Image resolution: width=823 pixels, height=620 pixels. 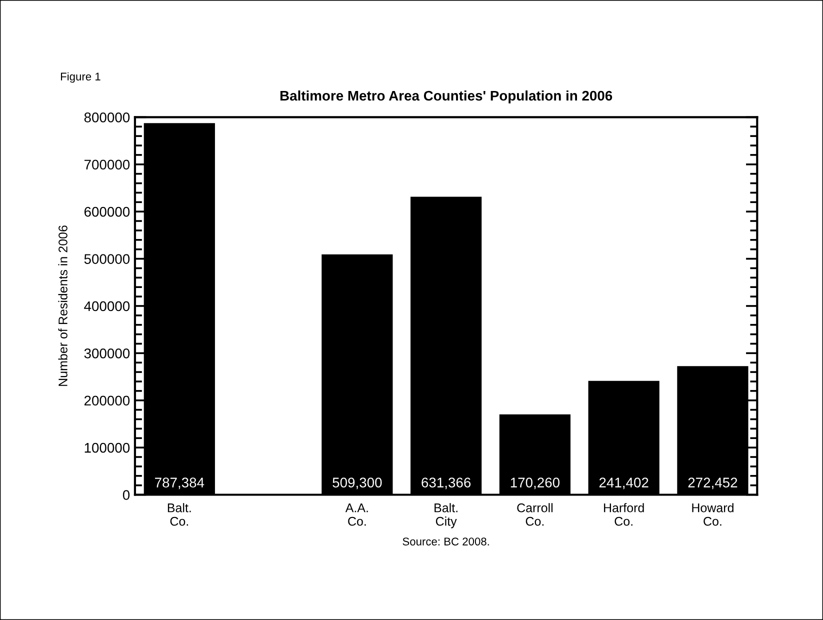 What do you see at coordinates (446, 97) in the screenshot?
I see `chart-title: Baltimore Metro Area Counties' Population in 2006` at bounding box center [446, 97].